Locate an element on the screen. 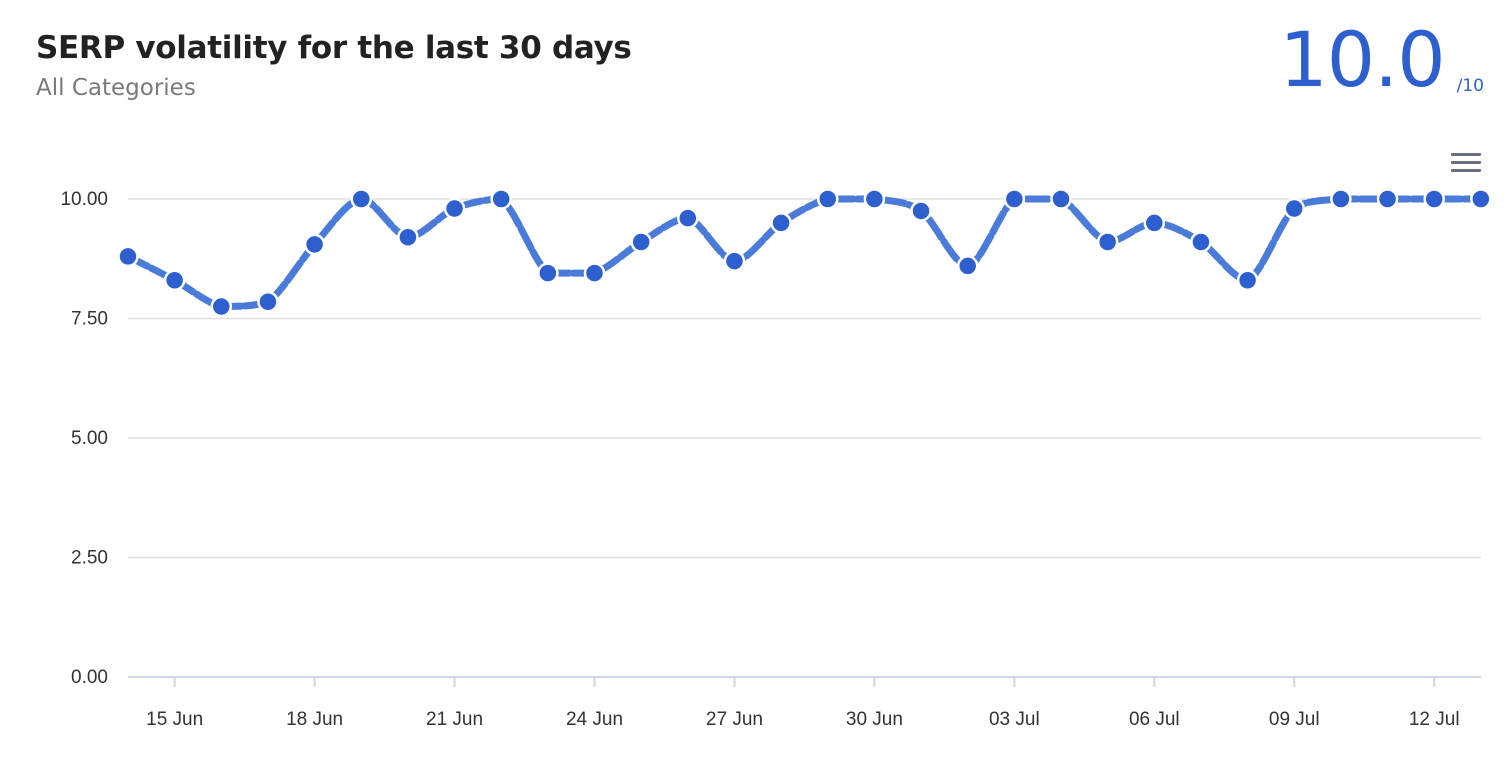 This screenshot has width=1512, height=764. x-tick-label: 03 Jul is located at coordinates (1014, 719).